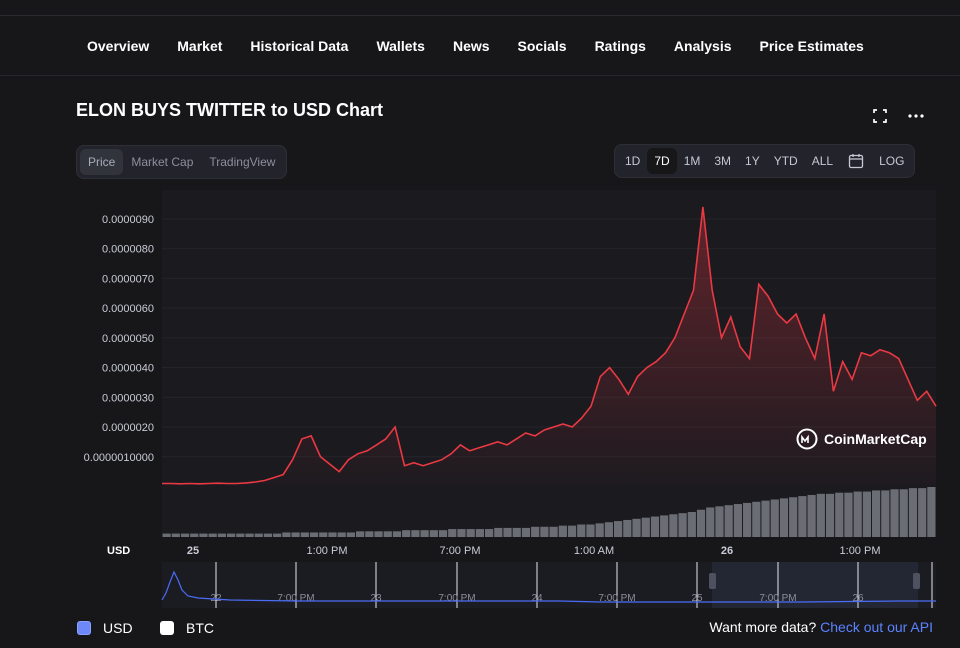 The image size is (960, 648). Describe the element at coordinates (229, 110) in the screenshot. I see `page-title: ELON BUYS TWITTER to USD Chart` at that location.